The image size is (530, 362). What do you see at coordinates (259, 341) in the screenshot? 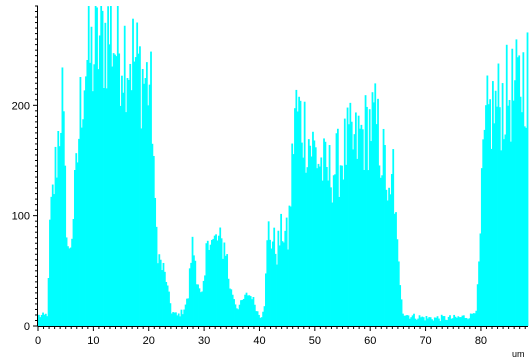
I see `x-tick-label: 40` at bounding box center [259, 341].